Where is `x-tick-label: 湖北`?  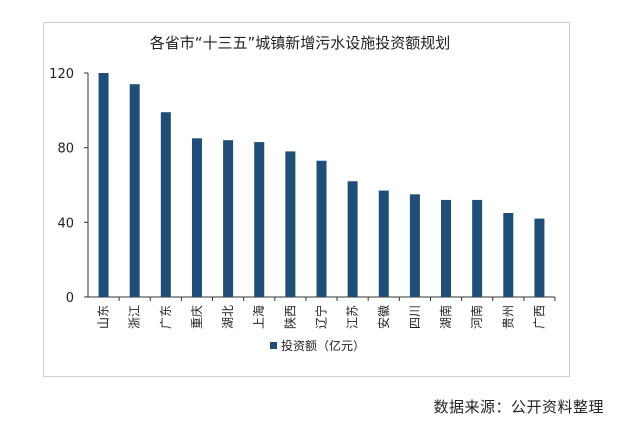
x-tick-label: 湖北 is located at coordinates (227, 317).